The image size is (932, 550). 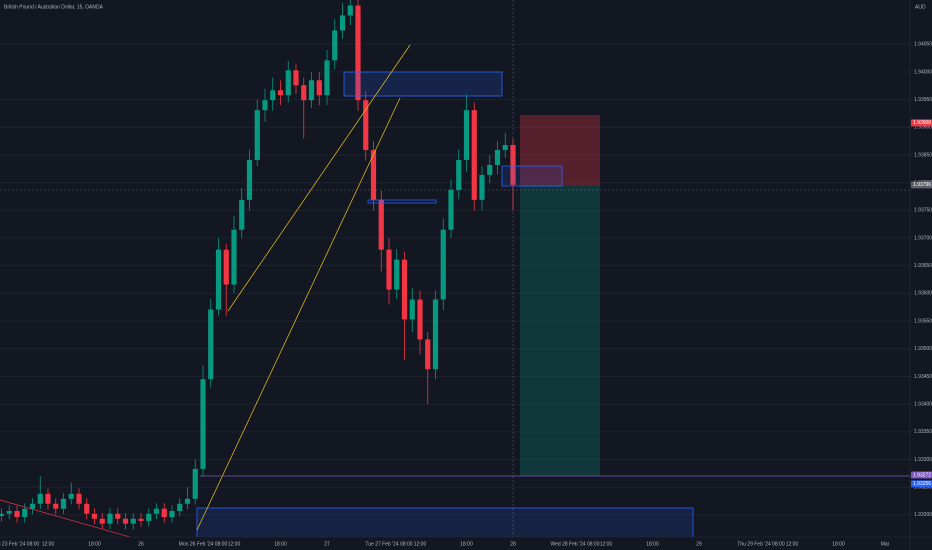 I want to click on y-tick-label: 1.93850, so click(x=923, y=155).